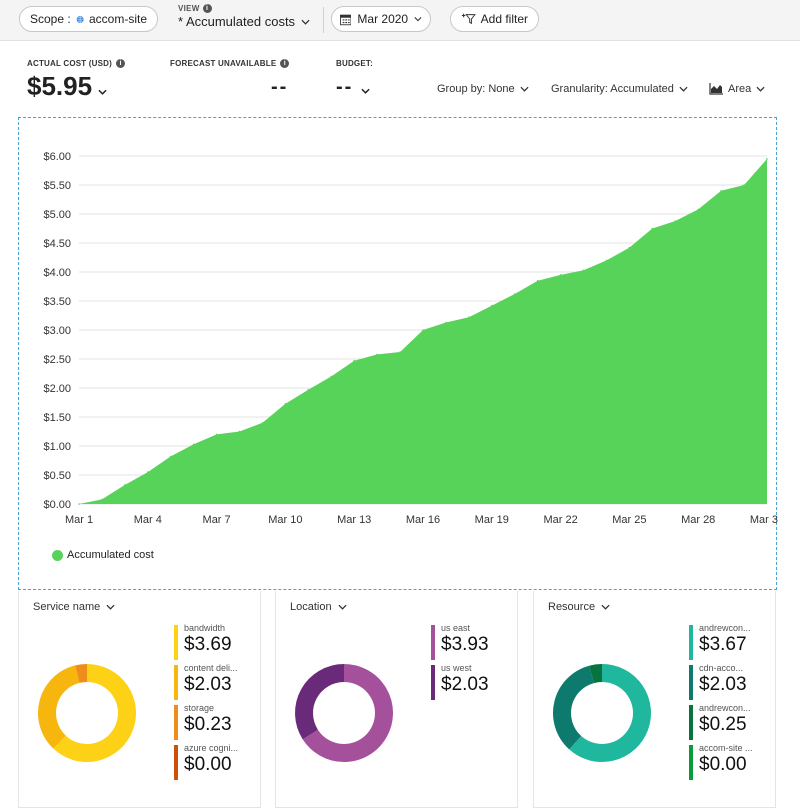 The image size is (800, 808). Describe the element at coordinates (199, 708) in the screenshot. I see `legend-item-name: storage` at that location.